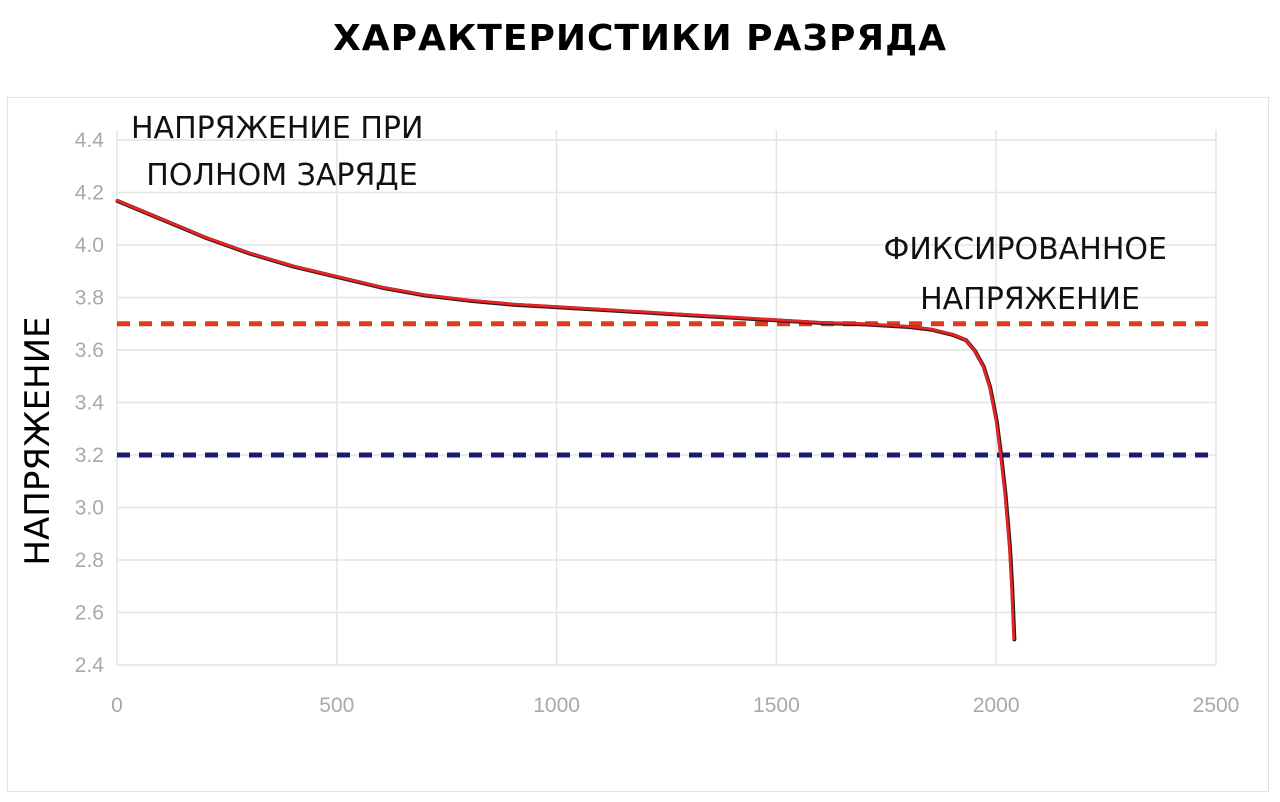 The image size is (1280, 802). What do you see at coordinates (1216, 705) in the screenshot?
I see `x-tick-label: 2500` at bounding box center [1216, 705].